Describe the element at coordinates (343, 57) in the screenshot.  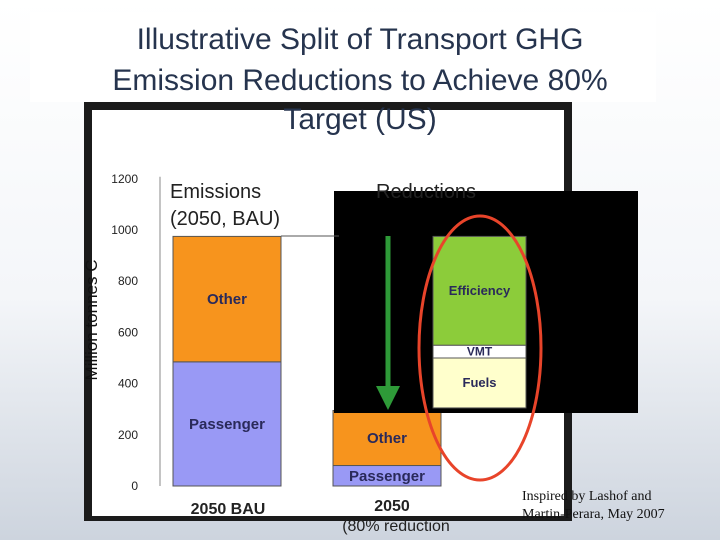
I see `title-background` at that location.